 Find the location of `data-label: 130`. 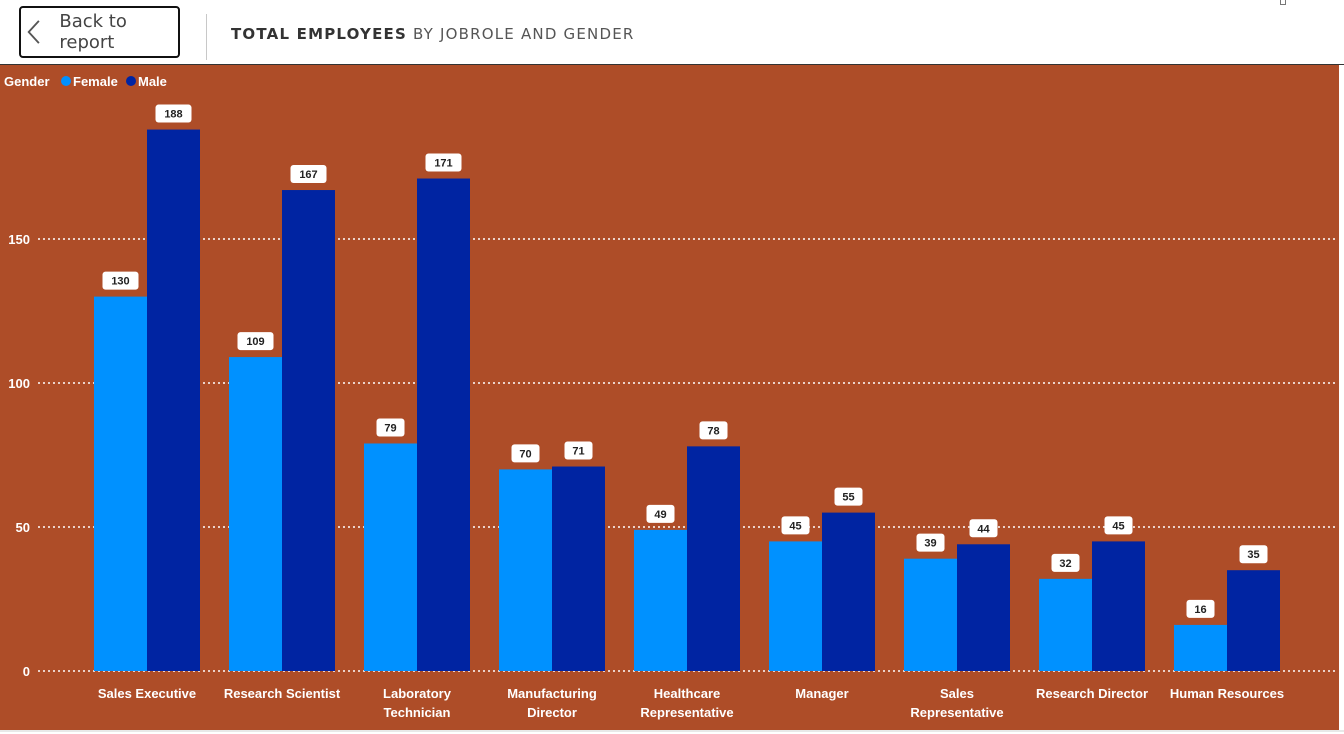

data-label: 130 is located at coordinates (120, 282).